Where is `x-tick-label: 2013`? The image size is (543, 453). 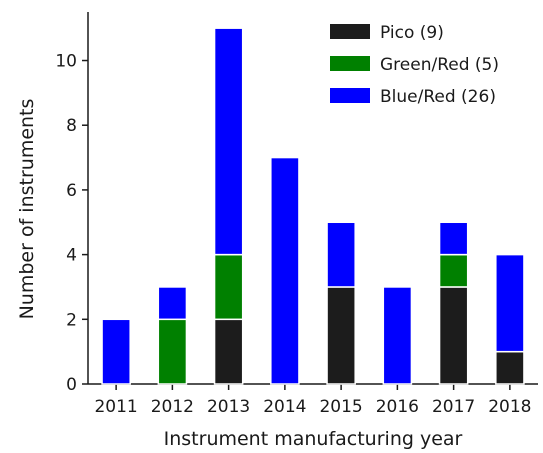 x-tick-label: 2013 is located at coordinates (228, 407).